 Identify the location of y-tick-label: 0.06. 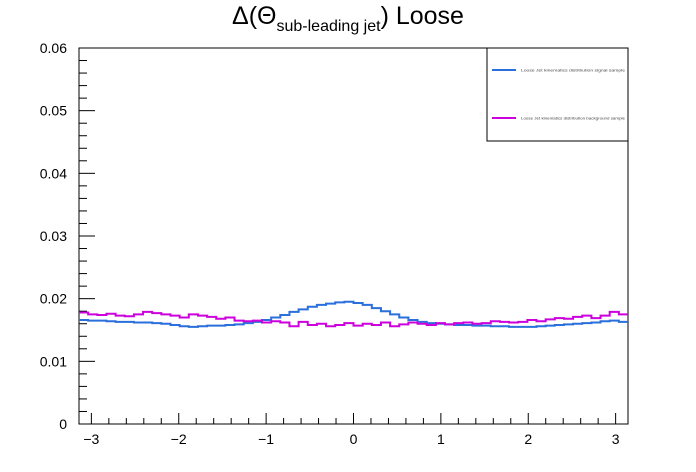
(53, 48).